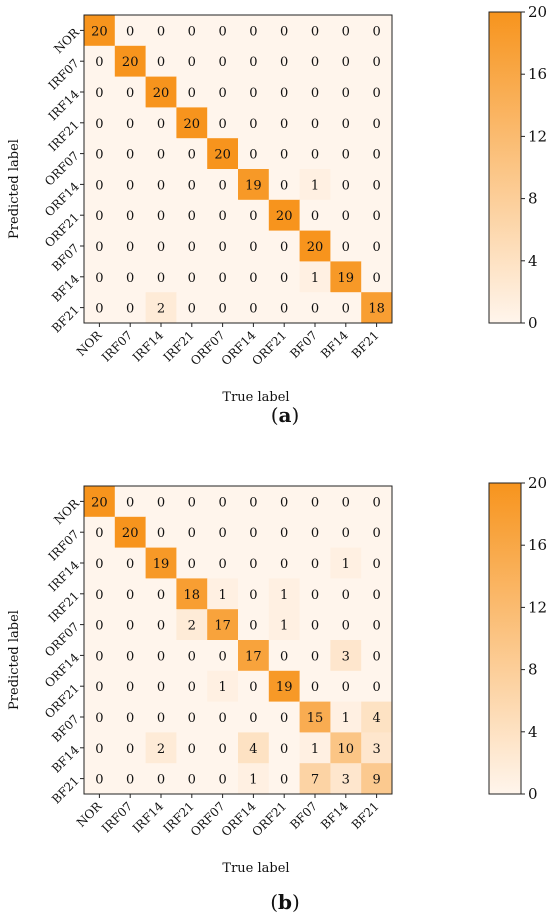 This screenshot has height=917, width=550. Describe the element at coordinates (315, 780) in the screenshot. I see `cell-value-label: 7` at that location.